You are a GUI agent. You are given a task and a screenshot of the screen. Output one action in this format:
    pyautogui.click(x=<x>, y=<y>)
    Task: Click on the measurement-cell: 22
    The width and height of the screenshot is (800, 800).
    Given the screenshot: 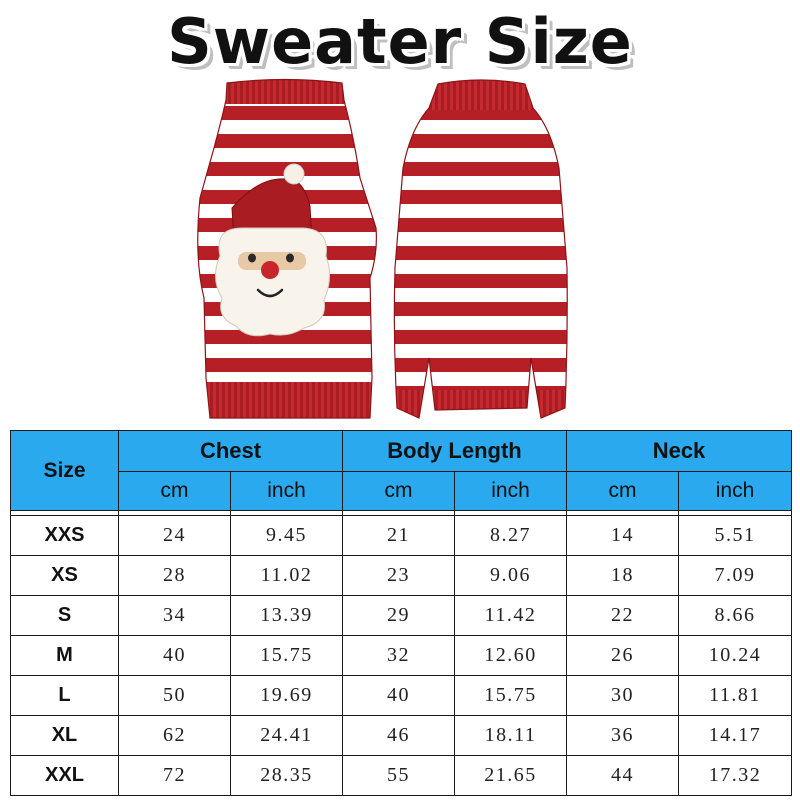 What is the action you would take?
    pyautogui.click(x=622, y=615)
    